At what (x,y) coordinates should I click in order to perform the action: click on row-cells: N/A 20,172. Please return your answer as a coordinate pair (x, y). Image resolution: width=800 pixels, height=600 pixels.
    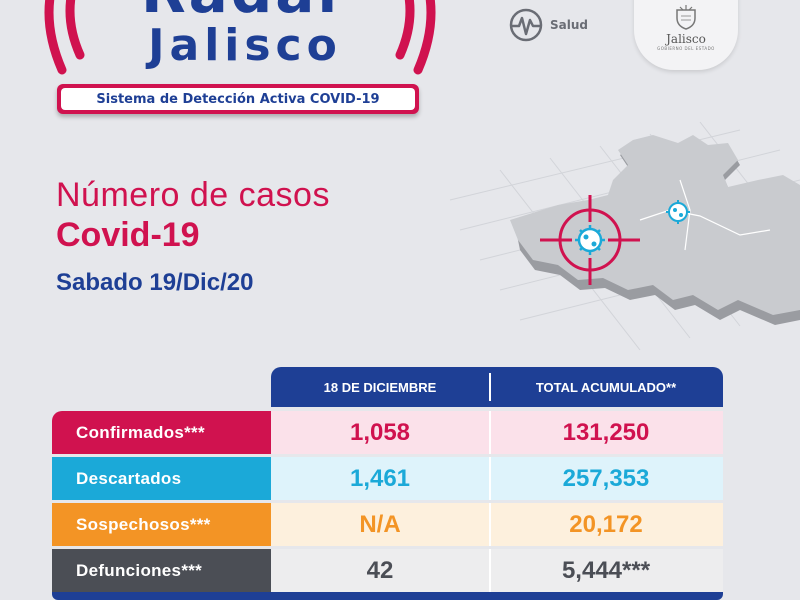
    Looking at the image, I should click on (497, 524).